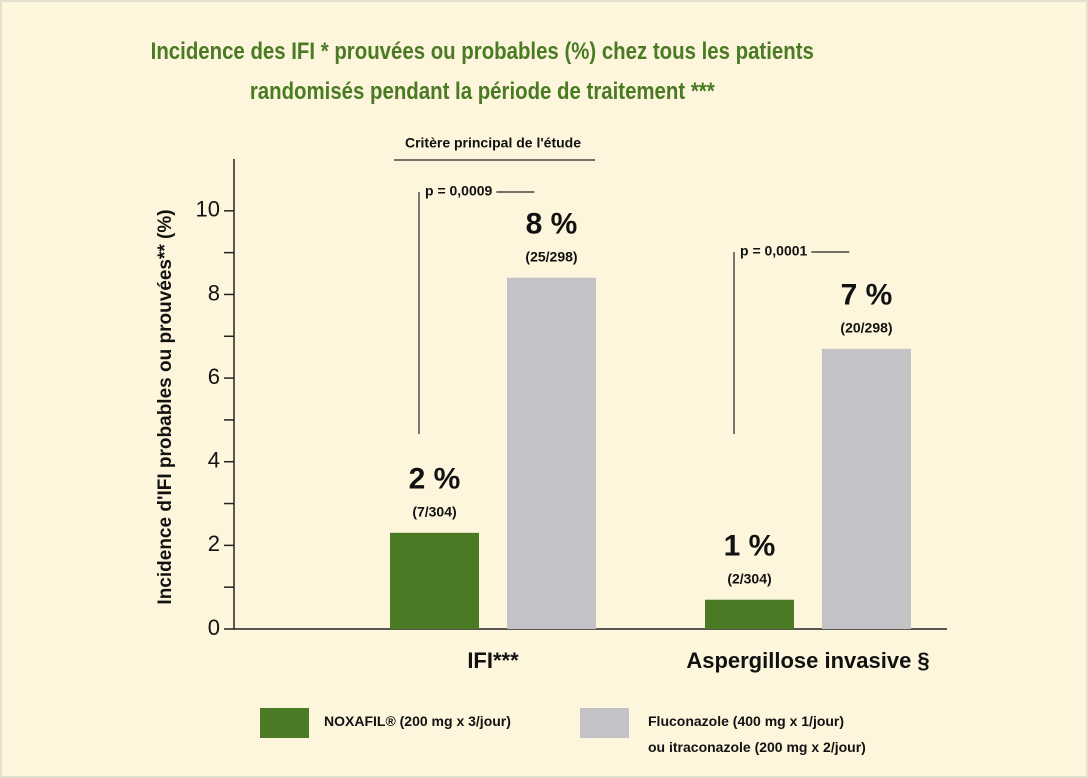 The image size is (1088, 778). What do you see at coordinates (493, 660) in the screenshot?
I see `x-tick-label: IFI***` at bounding box center [493, 660].